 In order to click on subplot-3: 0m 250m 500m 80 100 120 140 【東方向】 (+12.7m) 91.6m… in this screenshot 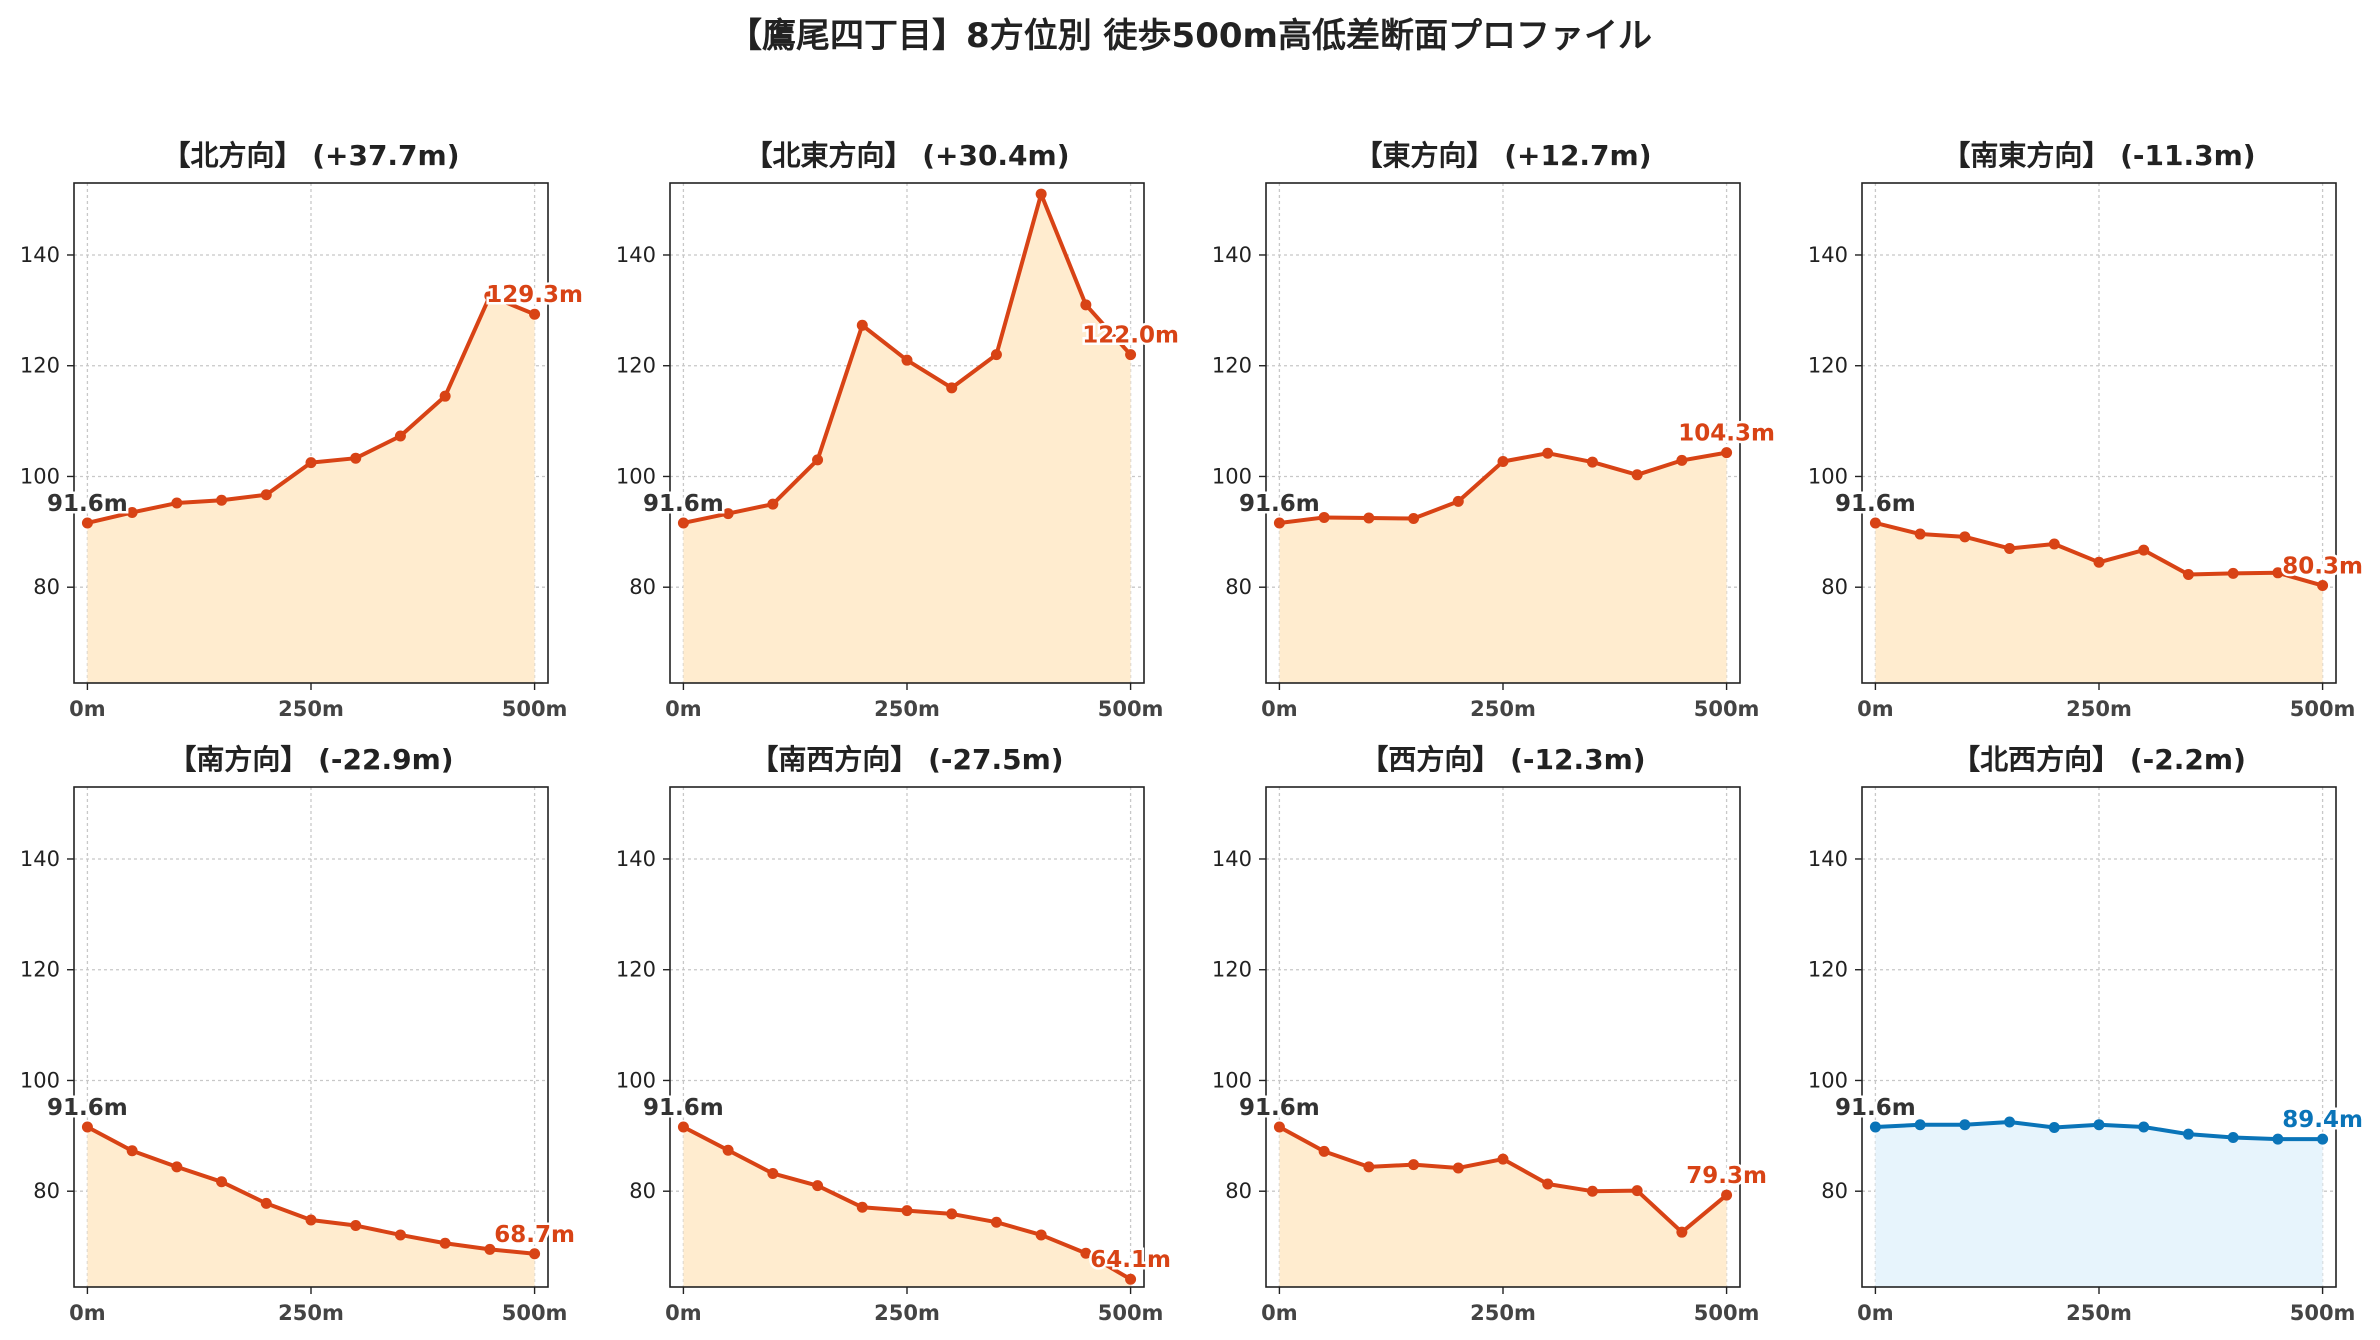, I will do `click(1495, 430)`.